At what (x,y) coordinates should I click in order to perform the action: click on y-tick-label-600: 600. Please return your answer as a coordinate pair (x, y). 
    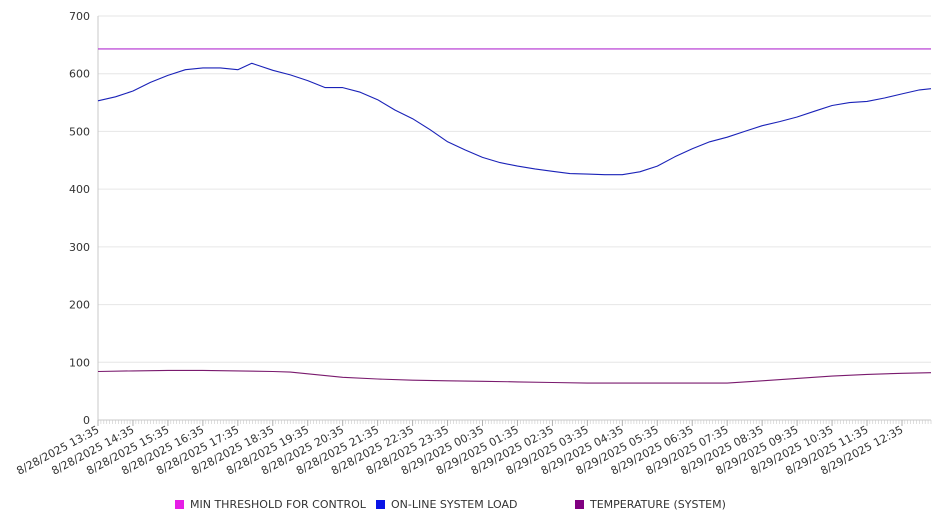
    Looking at the image, I should click on (79, 74).